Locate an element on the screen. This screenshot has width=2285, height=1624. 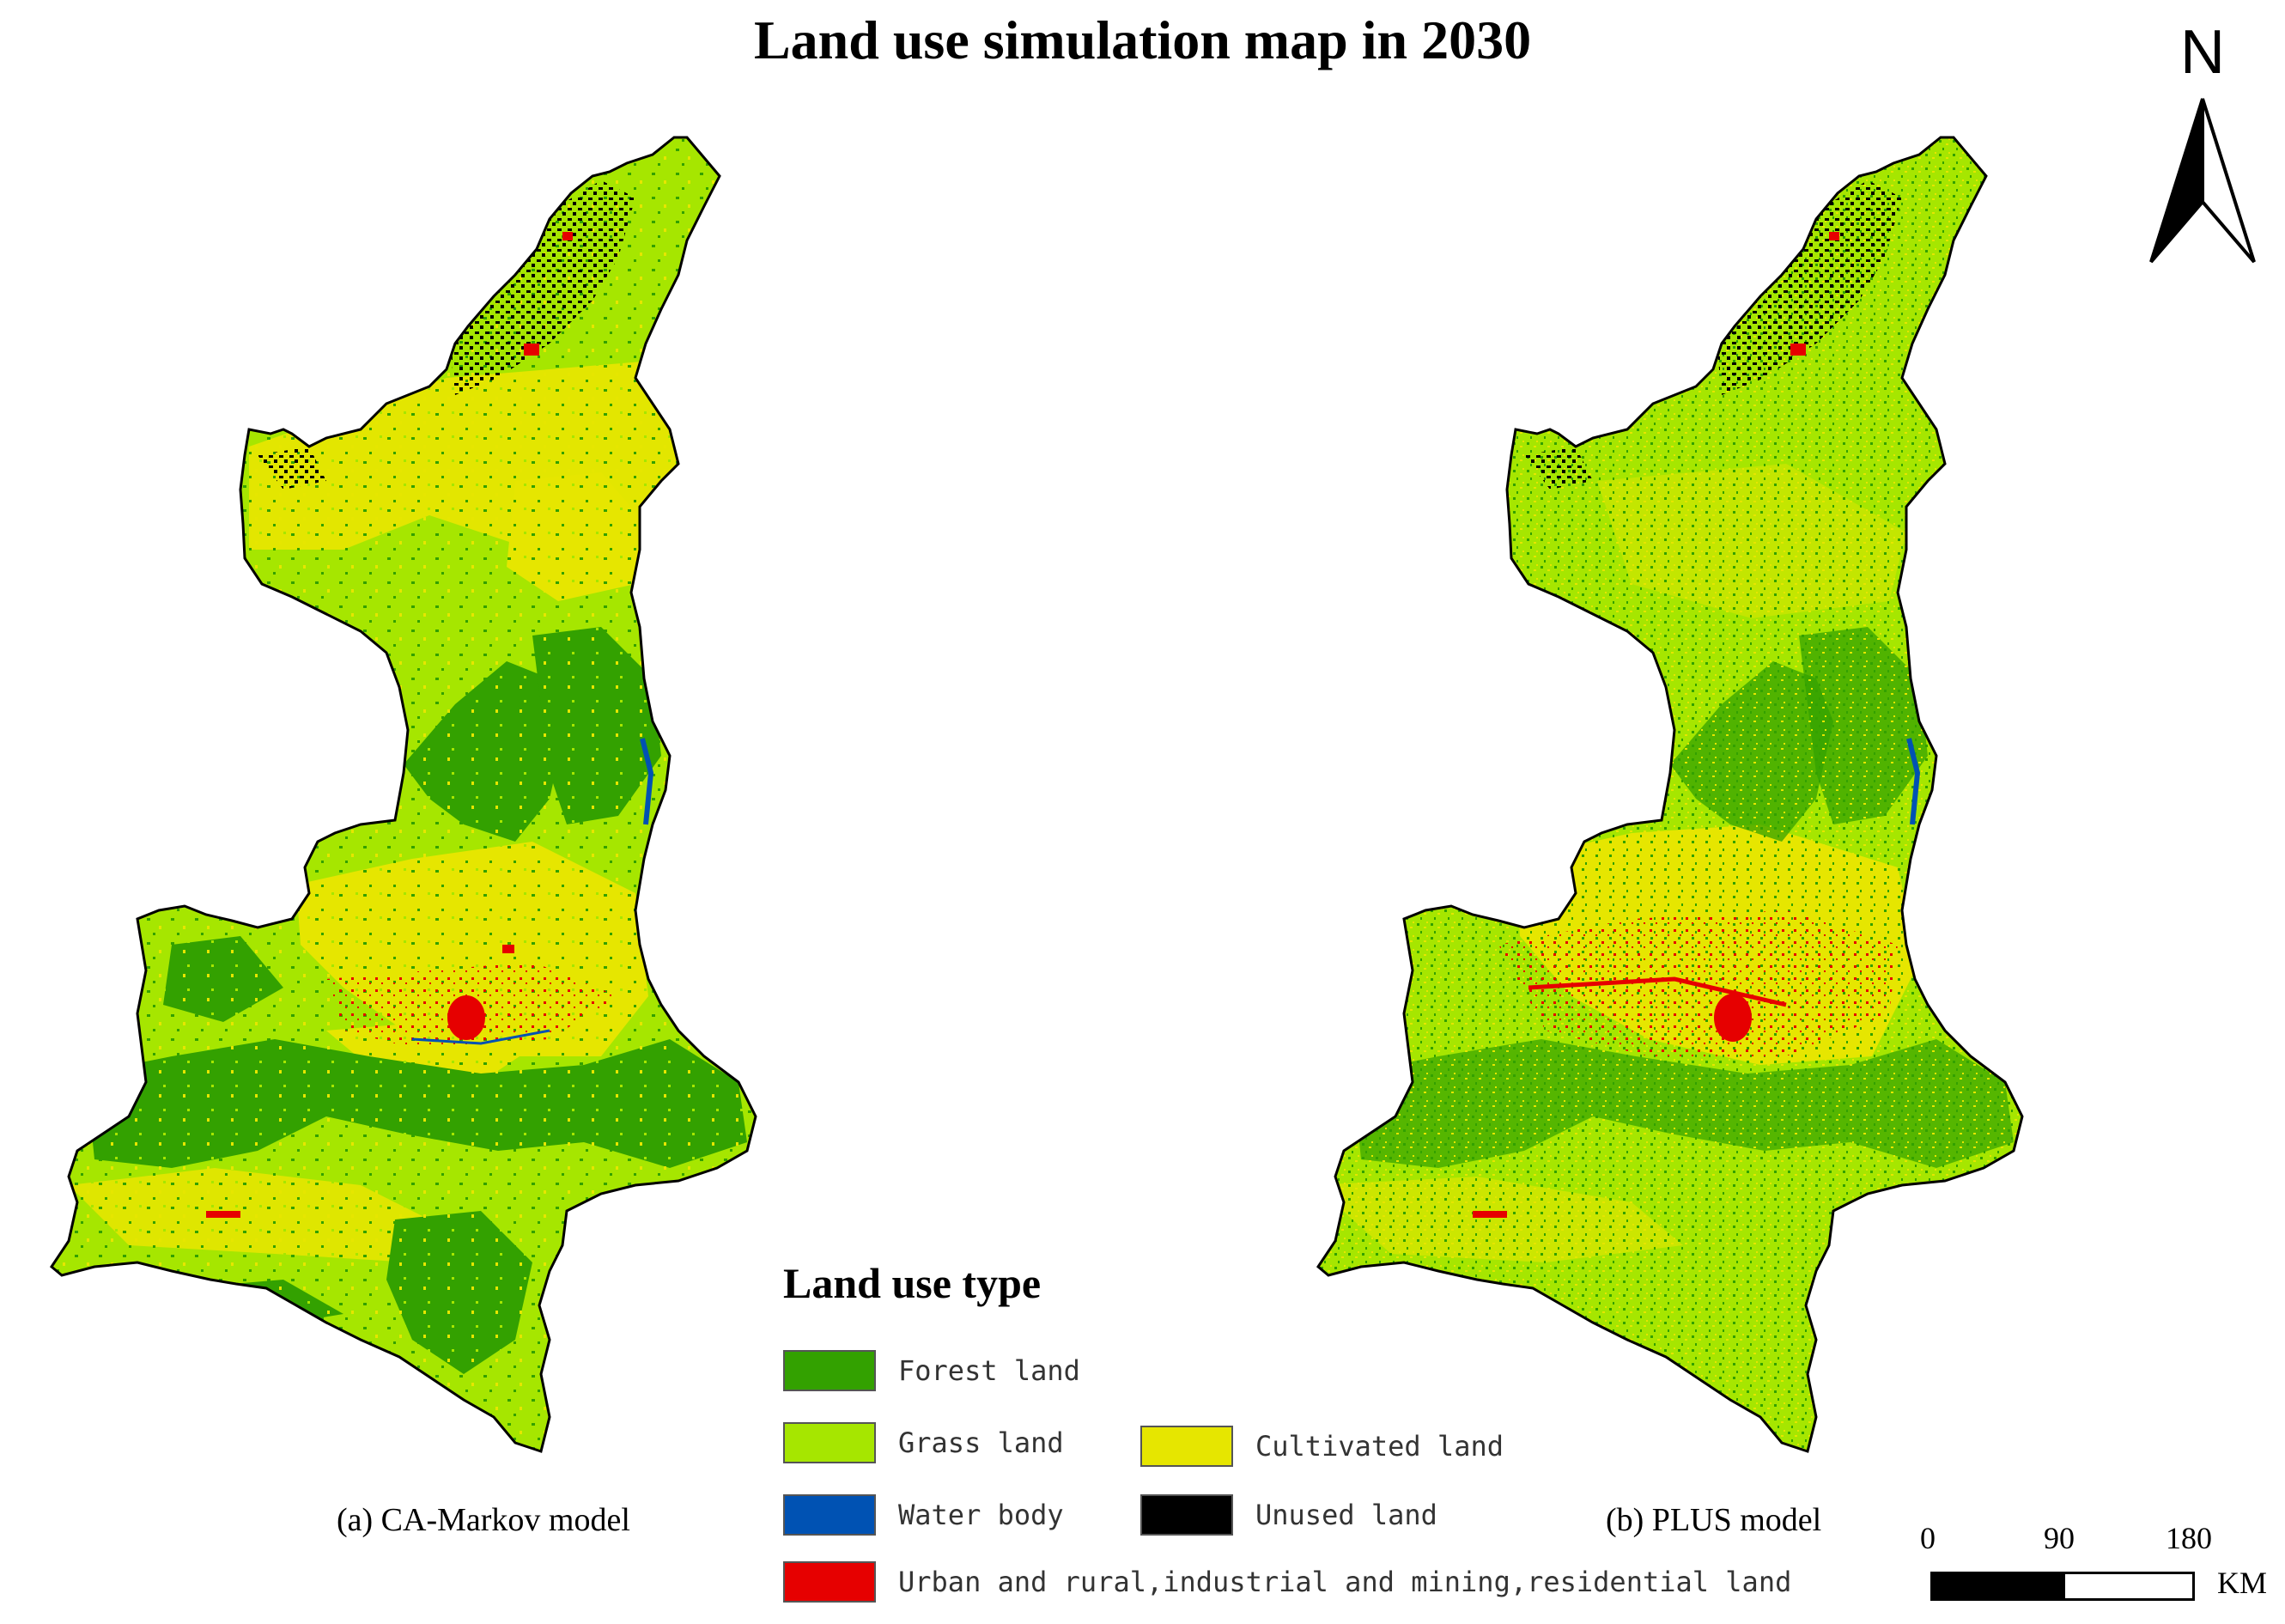
legend-label-cultivated: Cultivated land is located at coordinates (1379, 1446).